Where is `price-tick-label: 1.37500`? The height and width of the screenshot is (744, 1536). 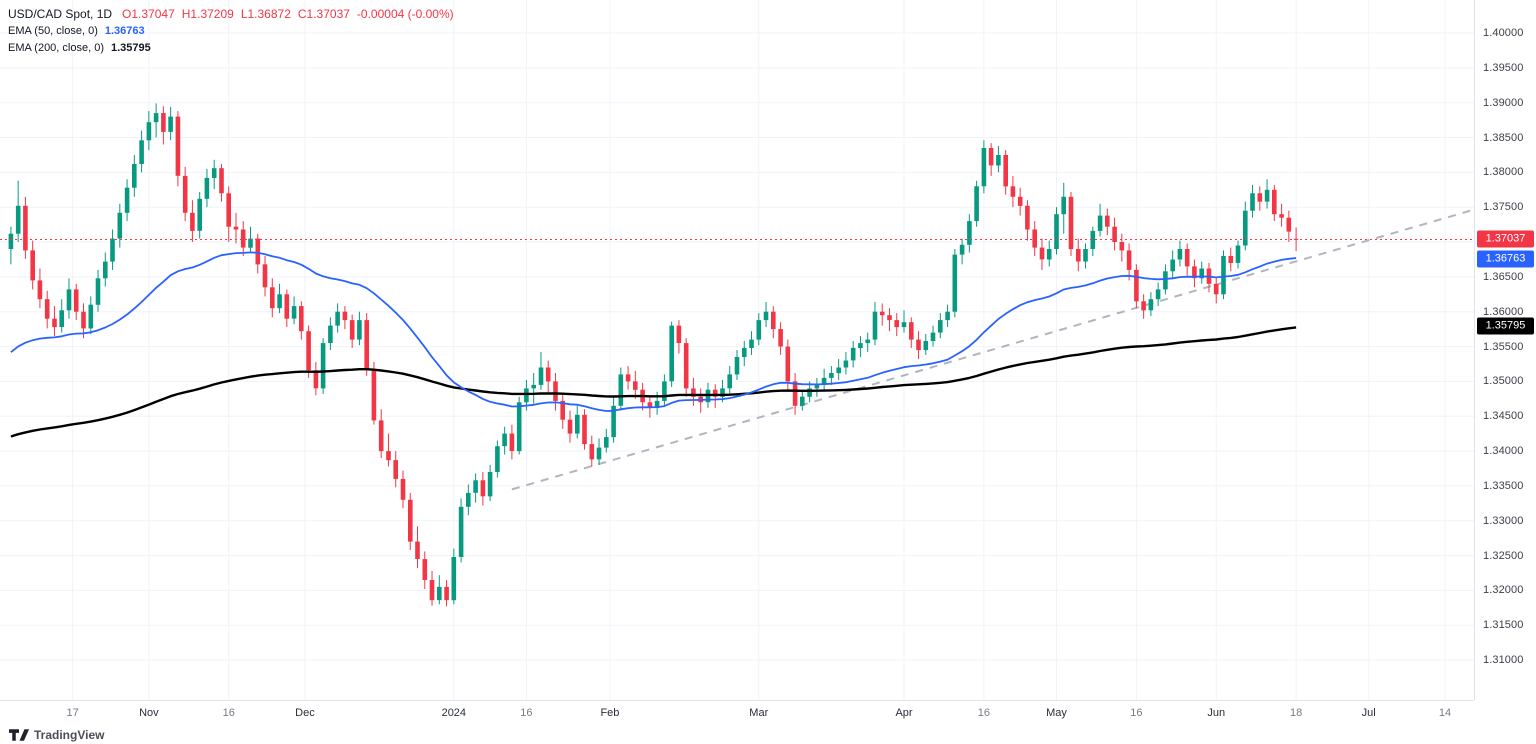 price-tick-label: 1.37500 is located at coordinates (1503, 207).